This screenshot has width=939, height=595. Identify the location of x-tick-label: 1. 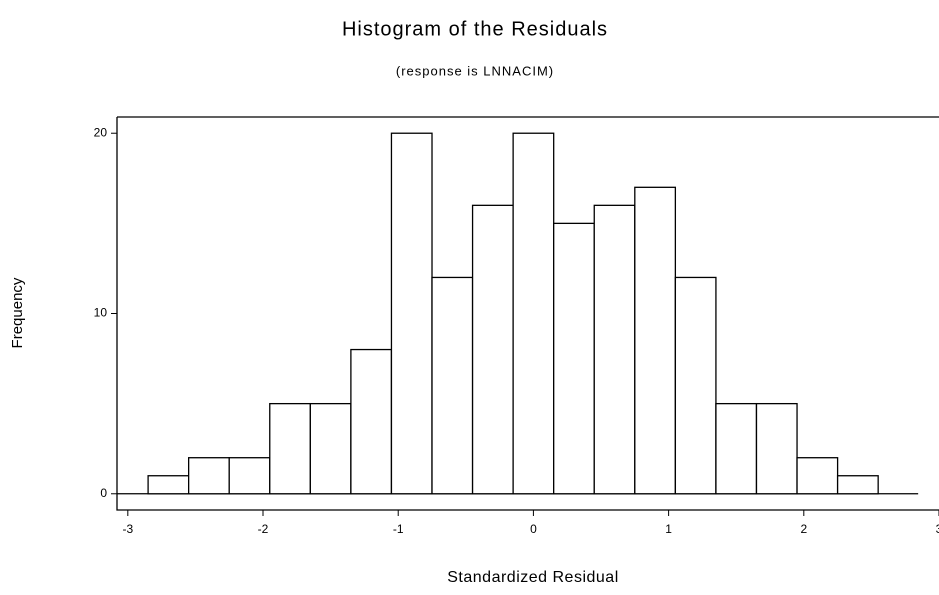
(668, 529).